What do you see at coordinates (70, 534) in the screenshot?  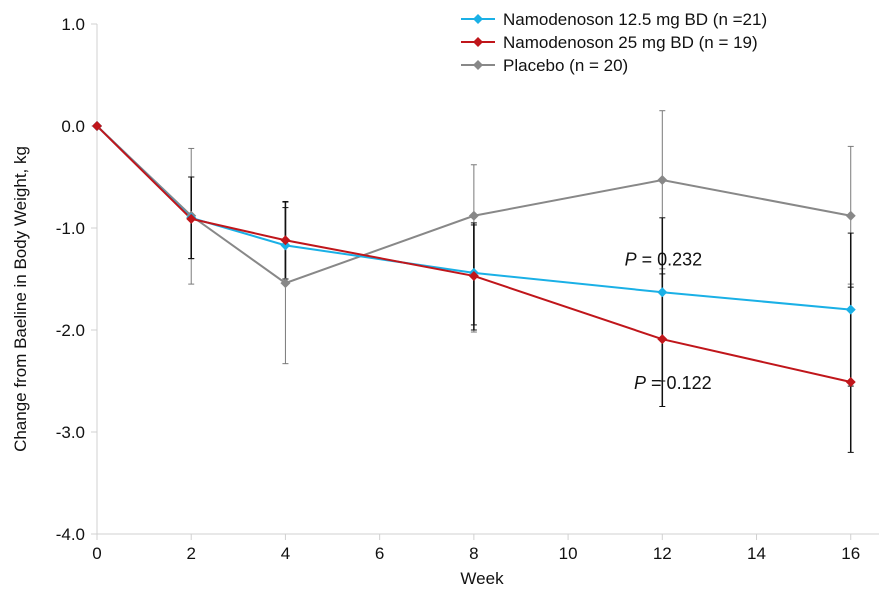 I see `y-tick-label: -4.0` at bounding box center [70, 534].